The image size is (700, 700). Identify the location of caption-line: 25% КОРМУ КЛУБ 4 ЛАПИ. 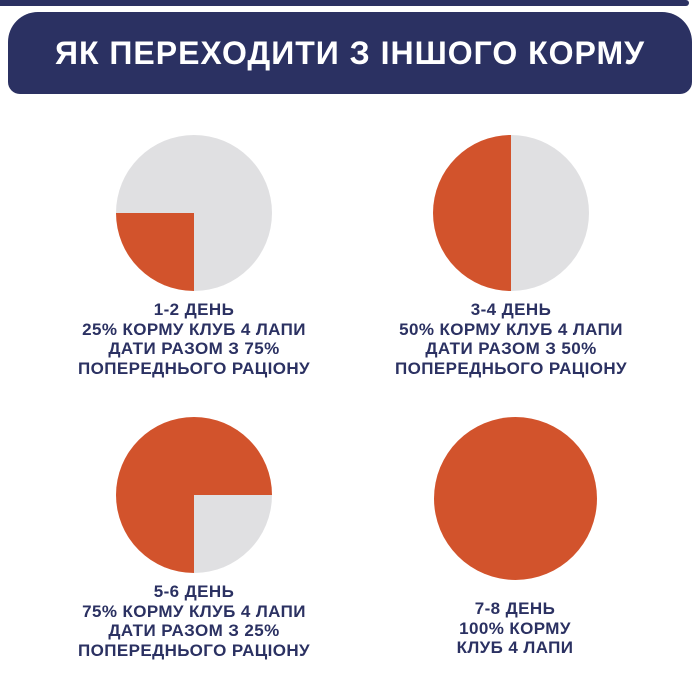
(194, 329).